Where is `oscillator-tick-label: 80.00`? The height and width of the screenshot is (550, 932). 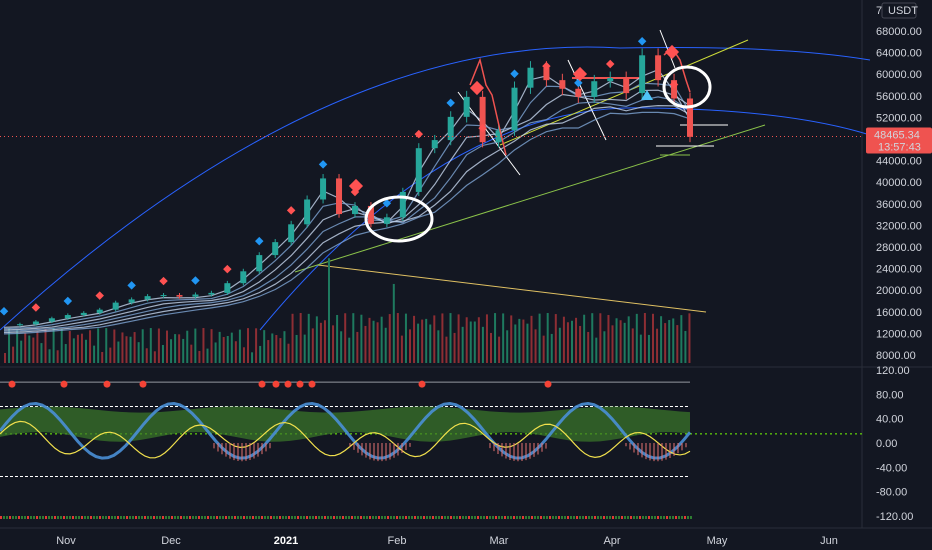 oscillator-tick-label: 80.00 is located at coordinates (890, 395).